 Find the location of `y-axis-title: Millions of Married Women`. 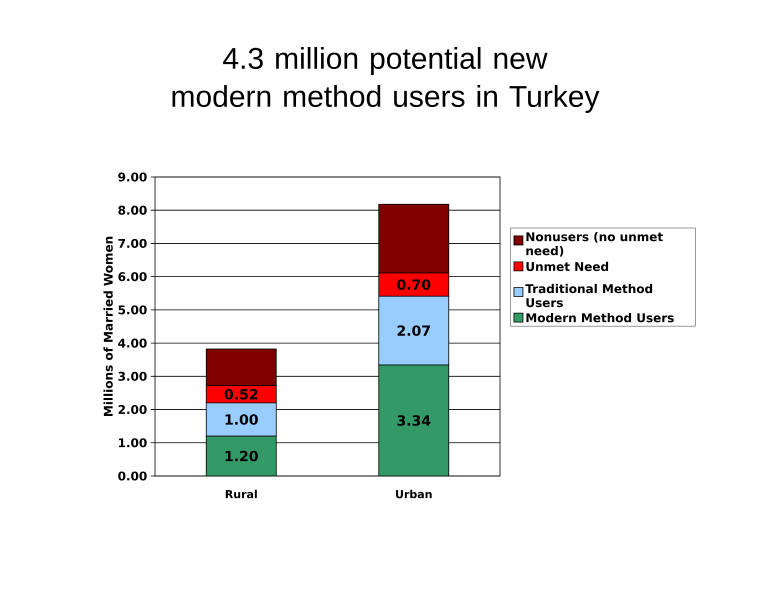

y-axis-title: Millions of Married Women is located at coordinates (108, 326).